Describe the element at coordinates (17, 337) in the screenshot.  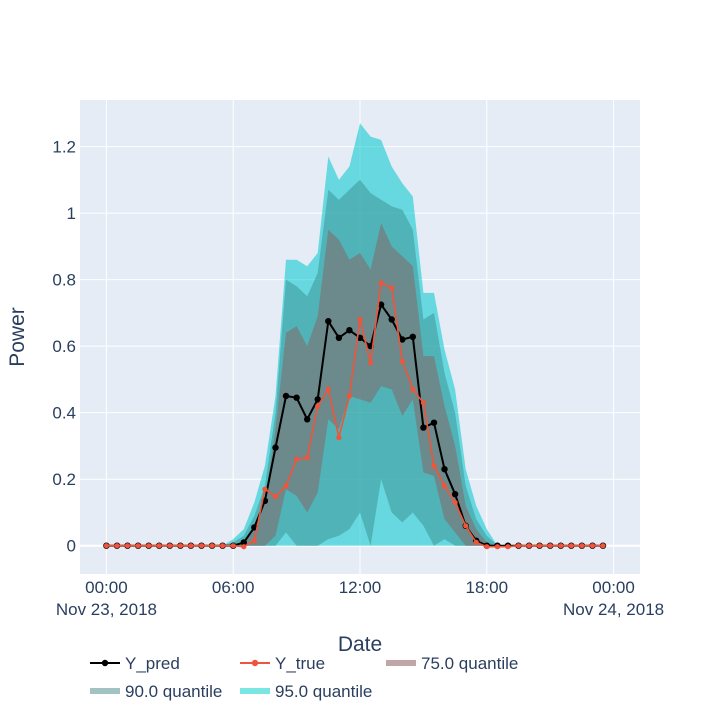
I see `y-axis-title: Power` at that location.